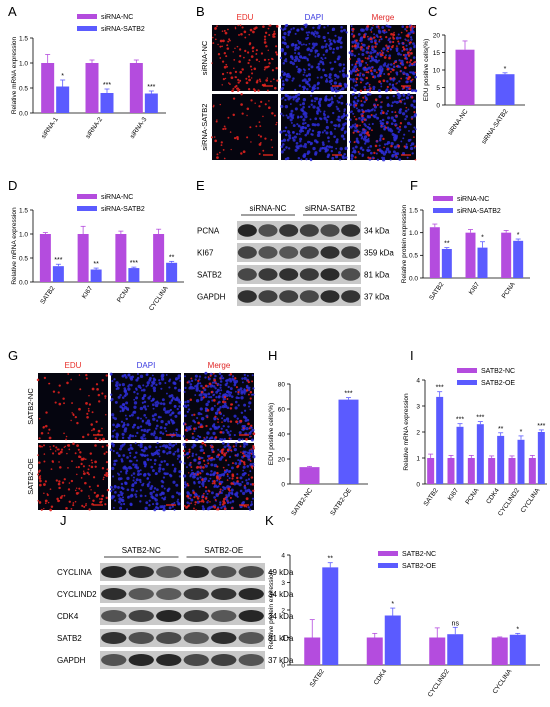 The image size is (550, 707). What do you see at coordinates (219, 406) in the screenshot?
I see `micrograph-merge` at bounding box center [219, 406].